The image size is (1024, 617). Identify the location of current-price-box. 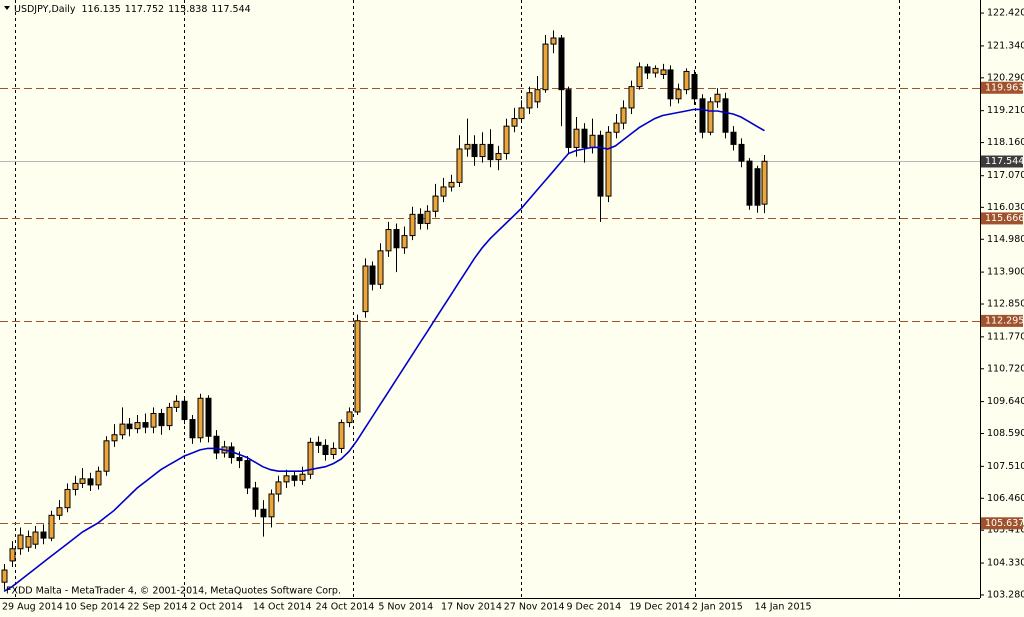
(1002, 161).